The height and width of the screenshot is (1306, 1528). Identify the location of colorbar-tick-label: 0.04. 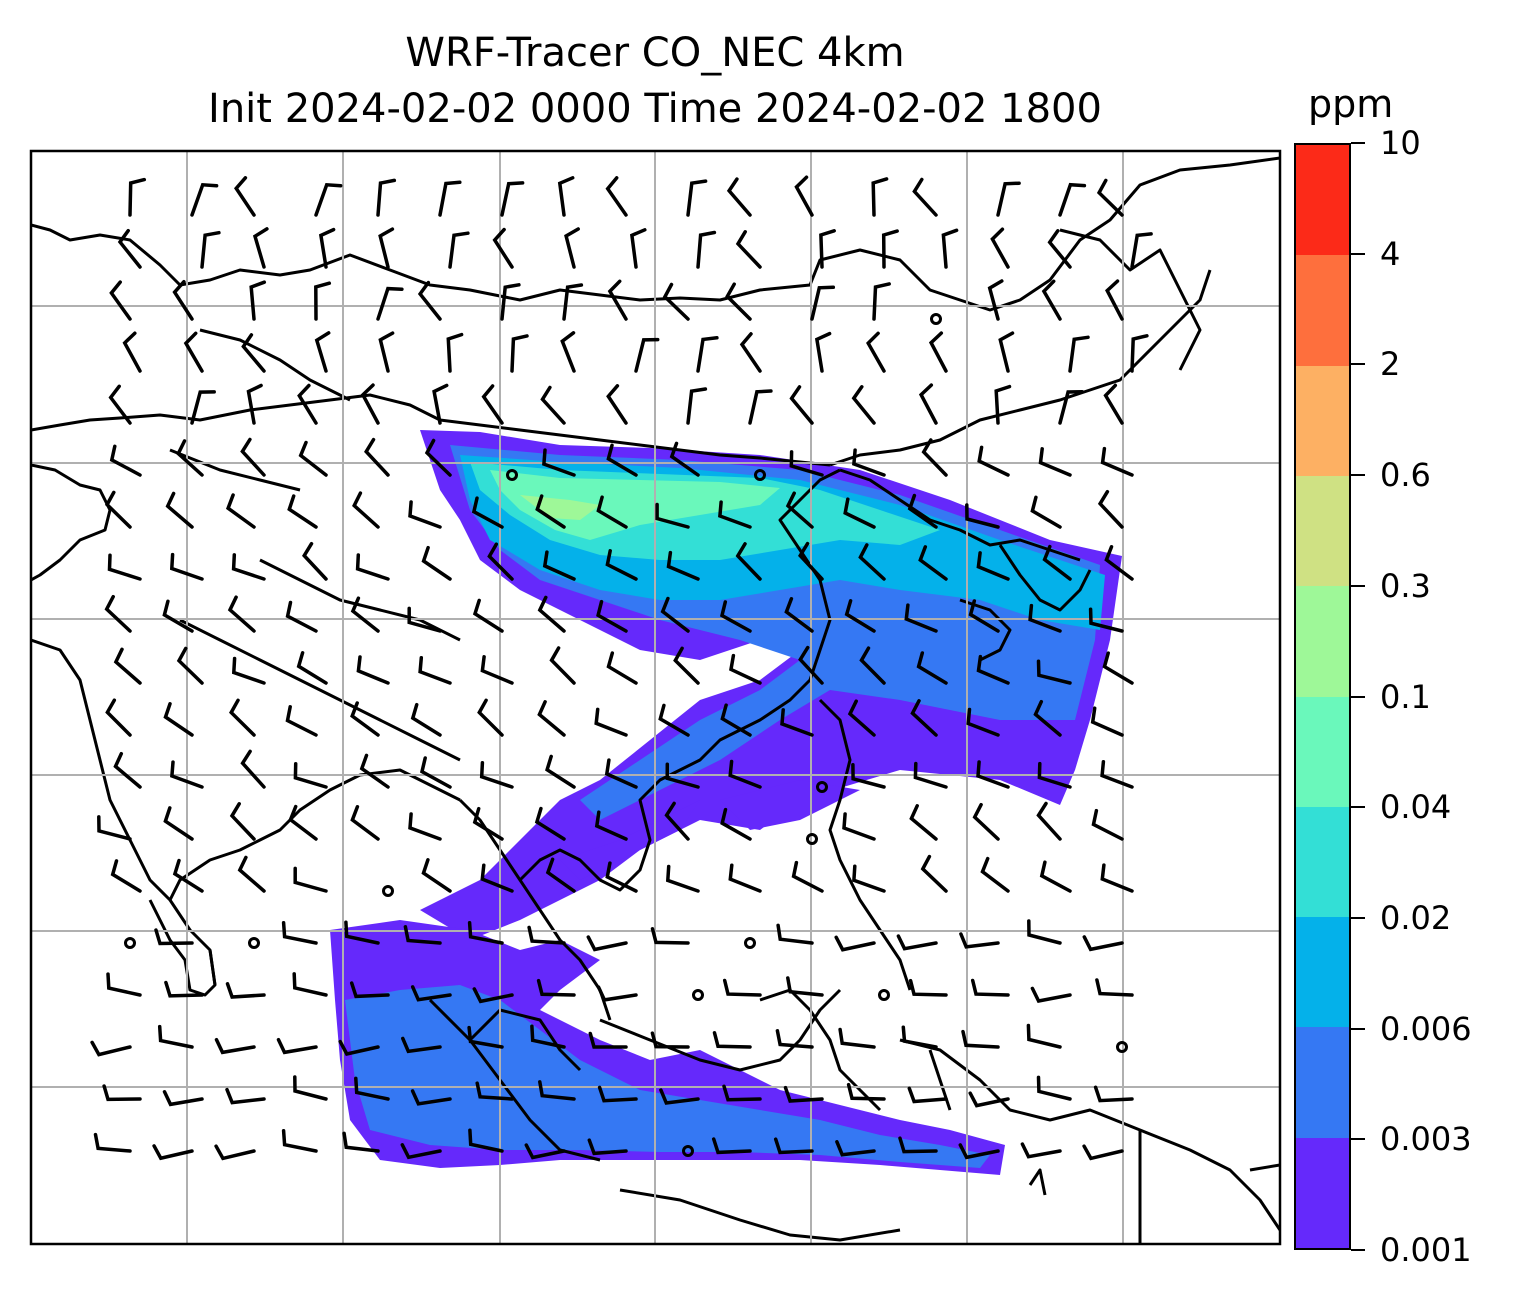
(1416, 807).